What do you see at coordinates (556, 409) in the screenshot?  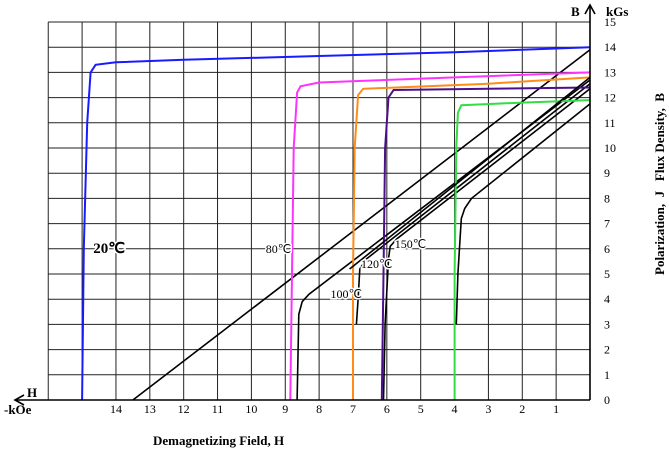 I see `x-tick-label: 1` at bounding box center [556, 409].